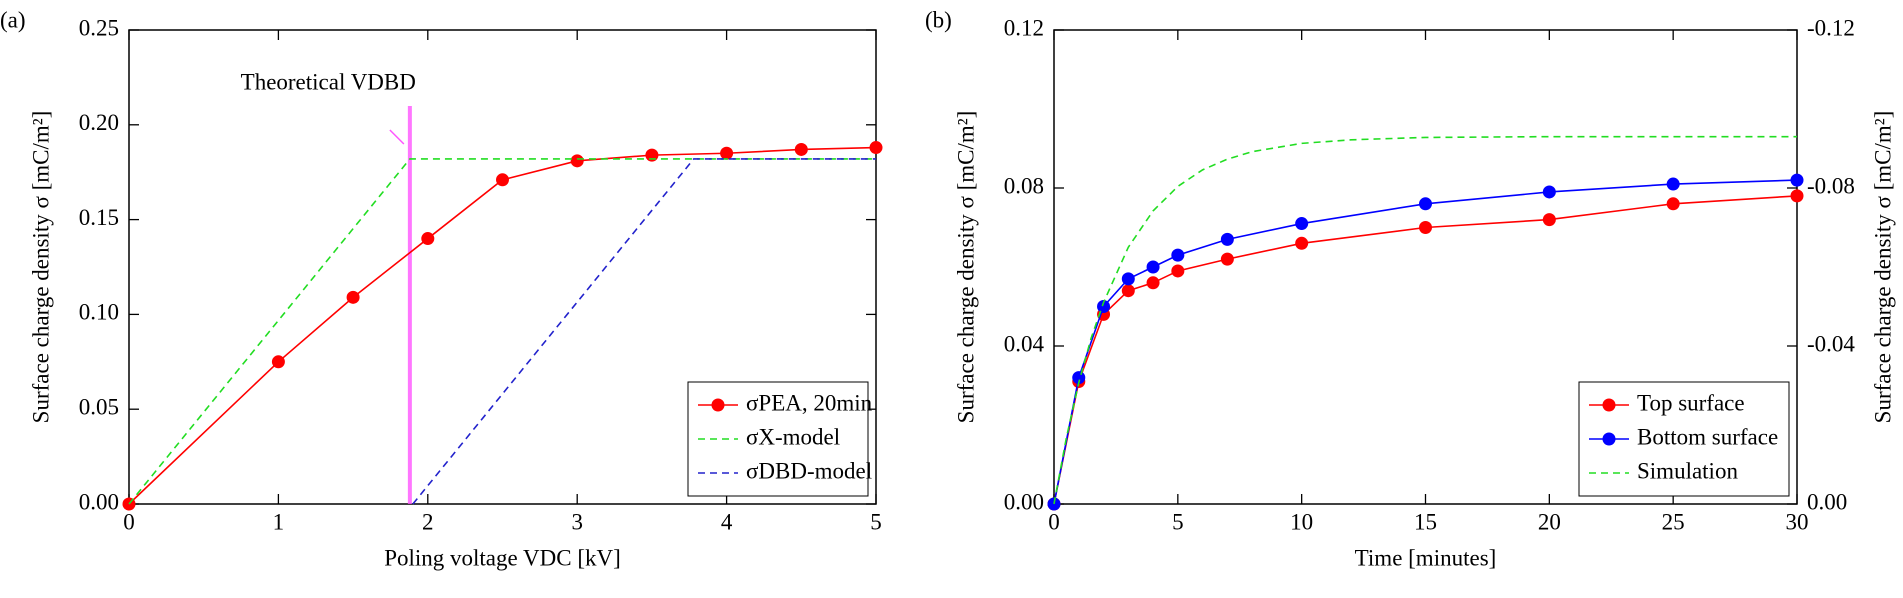 The width and height of the screenshot is (1903, 598). I want to click on y-tick-label: 0.10, so click(99, 312).